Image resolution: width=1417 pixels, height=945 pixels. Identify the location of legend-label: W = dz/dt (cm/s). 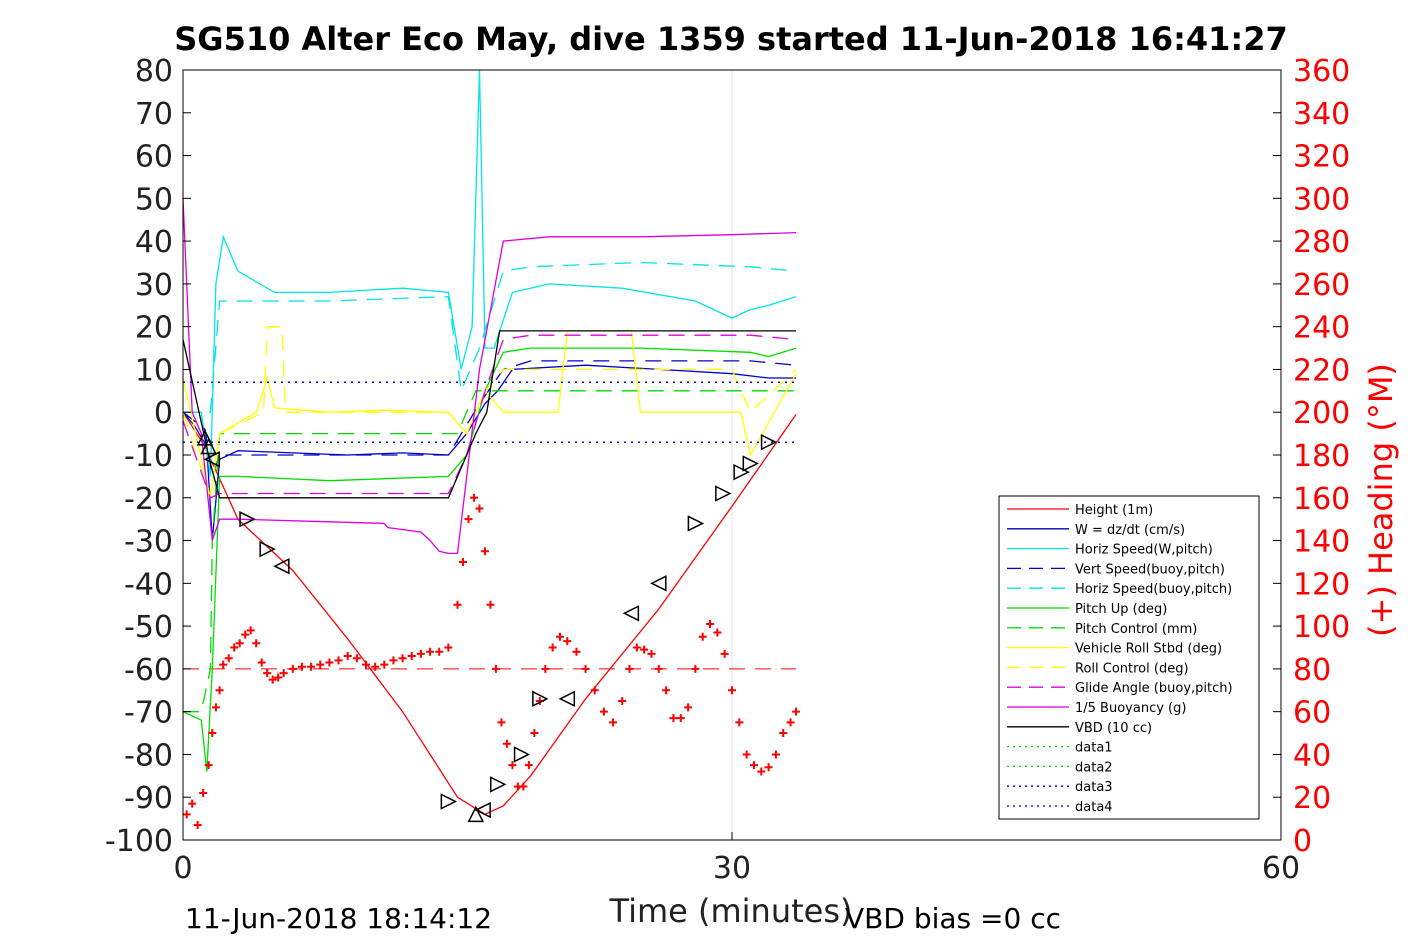
(1130, 530).